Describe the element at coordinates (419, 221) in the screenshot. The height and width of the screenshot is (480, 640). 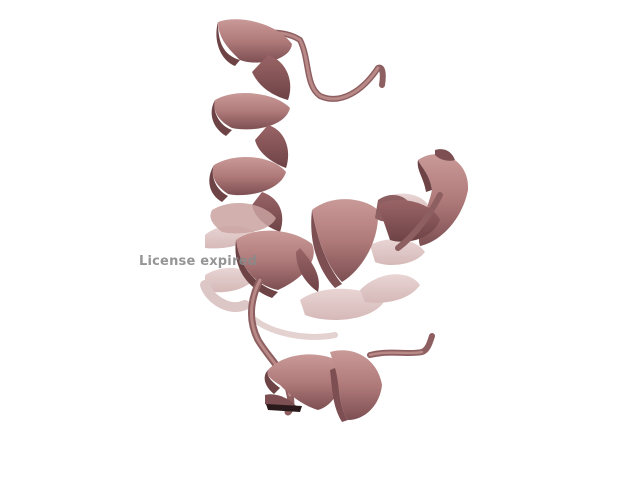
I see `coil-right` at that location.